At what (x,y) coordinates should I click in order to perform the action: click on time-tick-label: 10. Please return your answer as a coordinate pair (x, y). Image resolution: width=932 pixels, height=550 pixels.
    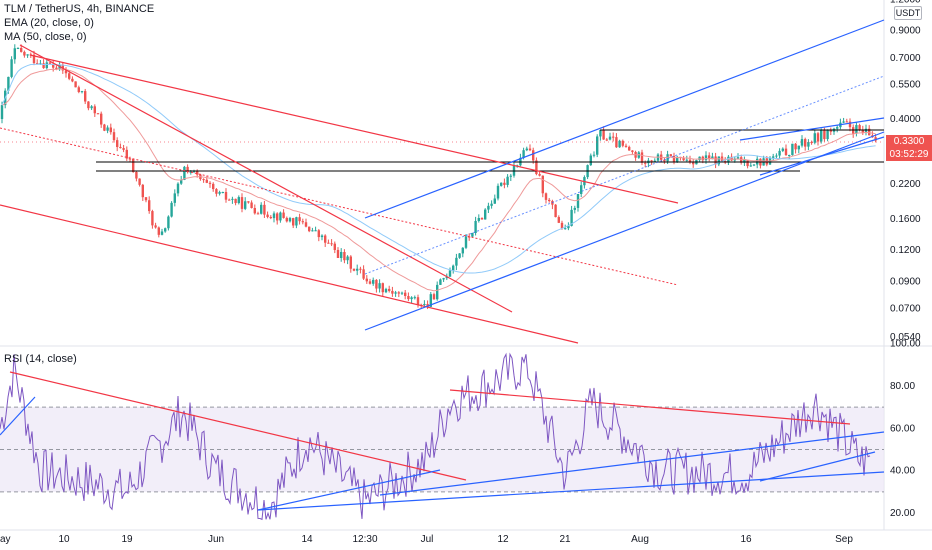
    Looking at the image, I should click on (64, 539).